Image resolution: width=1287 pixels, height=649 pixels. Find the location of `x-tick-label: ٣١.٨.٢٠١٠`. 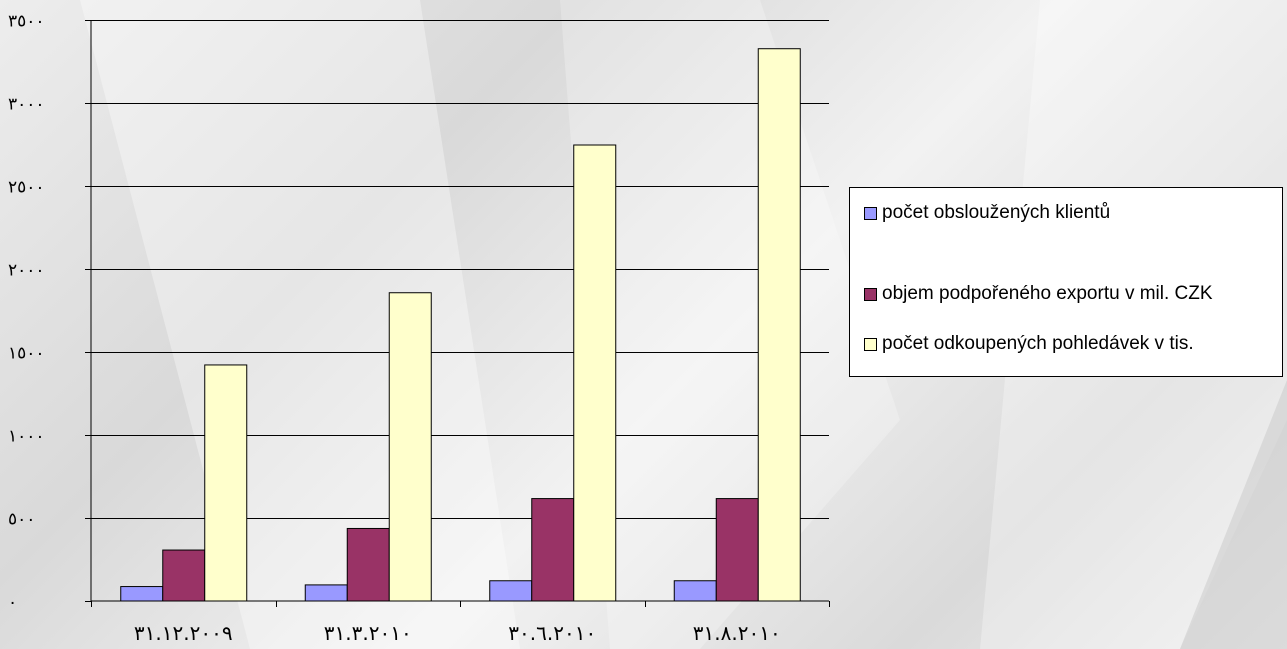

x-tick-label: ٣١.٨.٢٠١٠ is located at coordinates (737, 633).